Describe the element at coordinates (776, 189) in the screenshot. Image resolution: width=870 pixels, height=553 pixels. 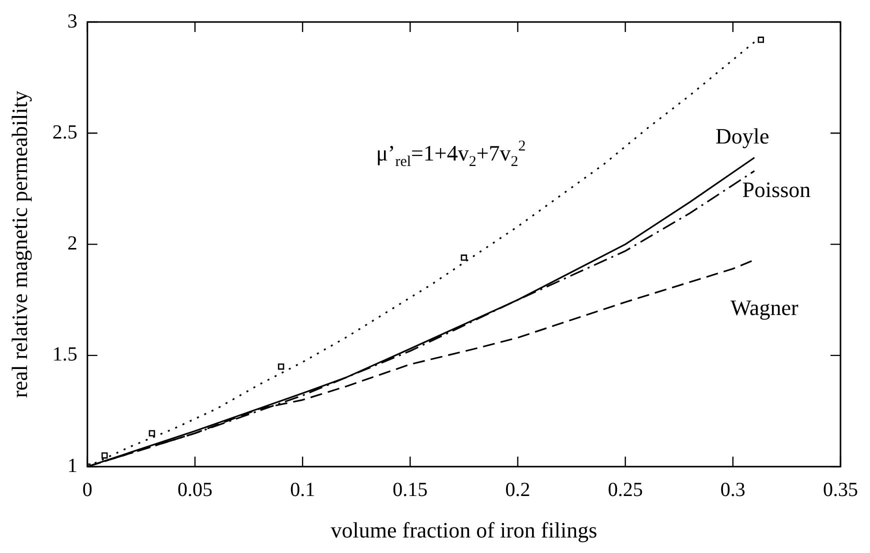
I see `series-label: Poisson` at that location.